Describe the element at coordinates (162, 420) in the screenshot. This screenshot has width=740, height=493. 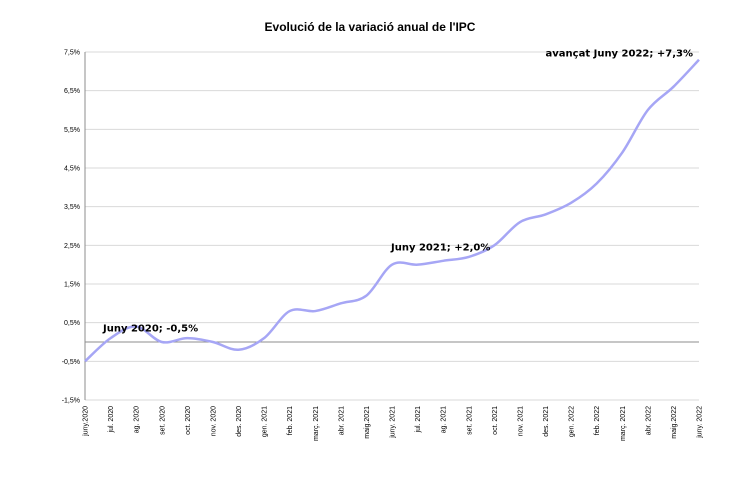
I see `x-tick-label: set. 2020` at that location.